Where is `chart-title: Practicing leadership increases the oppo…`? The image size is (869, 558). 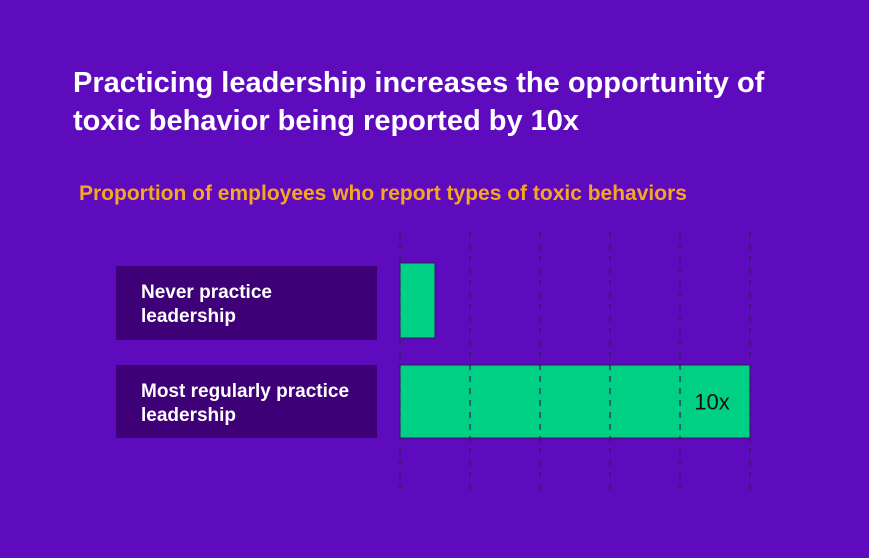
chart-title: Practicing leadership increases the oppo… is located at coordinates (419, 102).